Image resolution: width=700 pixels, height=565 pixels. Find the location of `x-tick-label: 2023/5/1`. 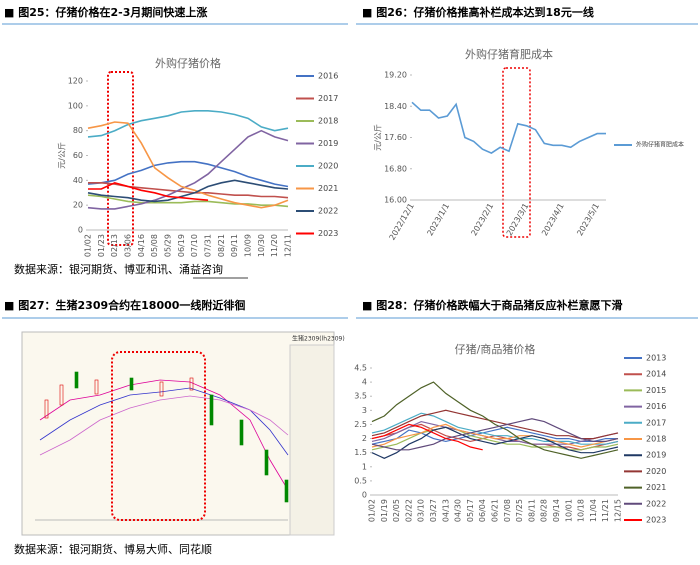

x-tick-label: 2023/5/1 is located at coordinates (588, 220).